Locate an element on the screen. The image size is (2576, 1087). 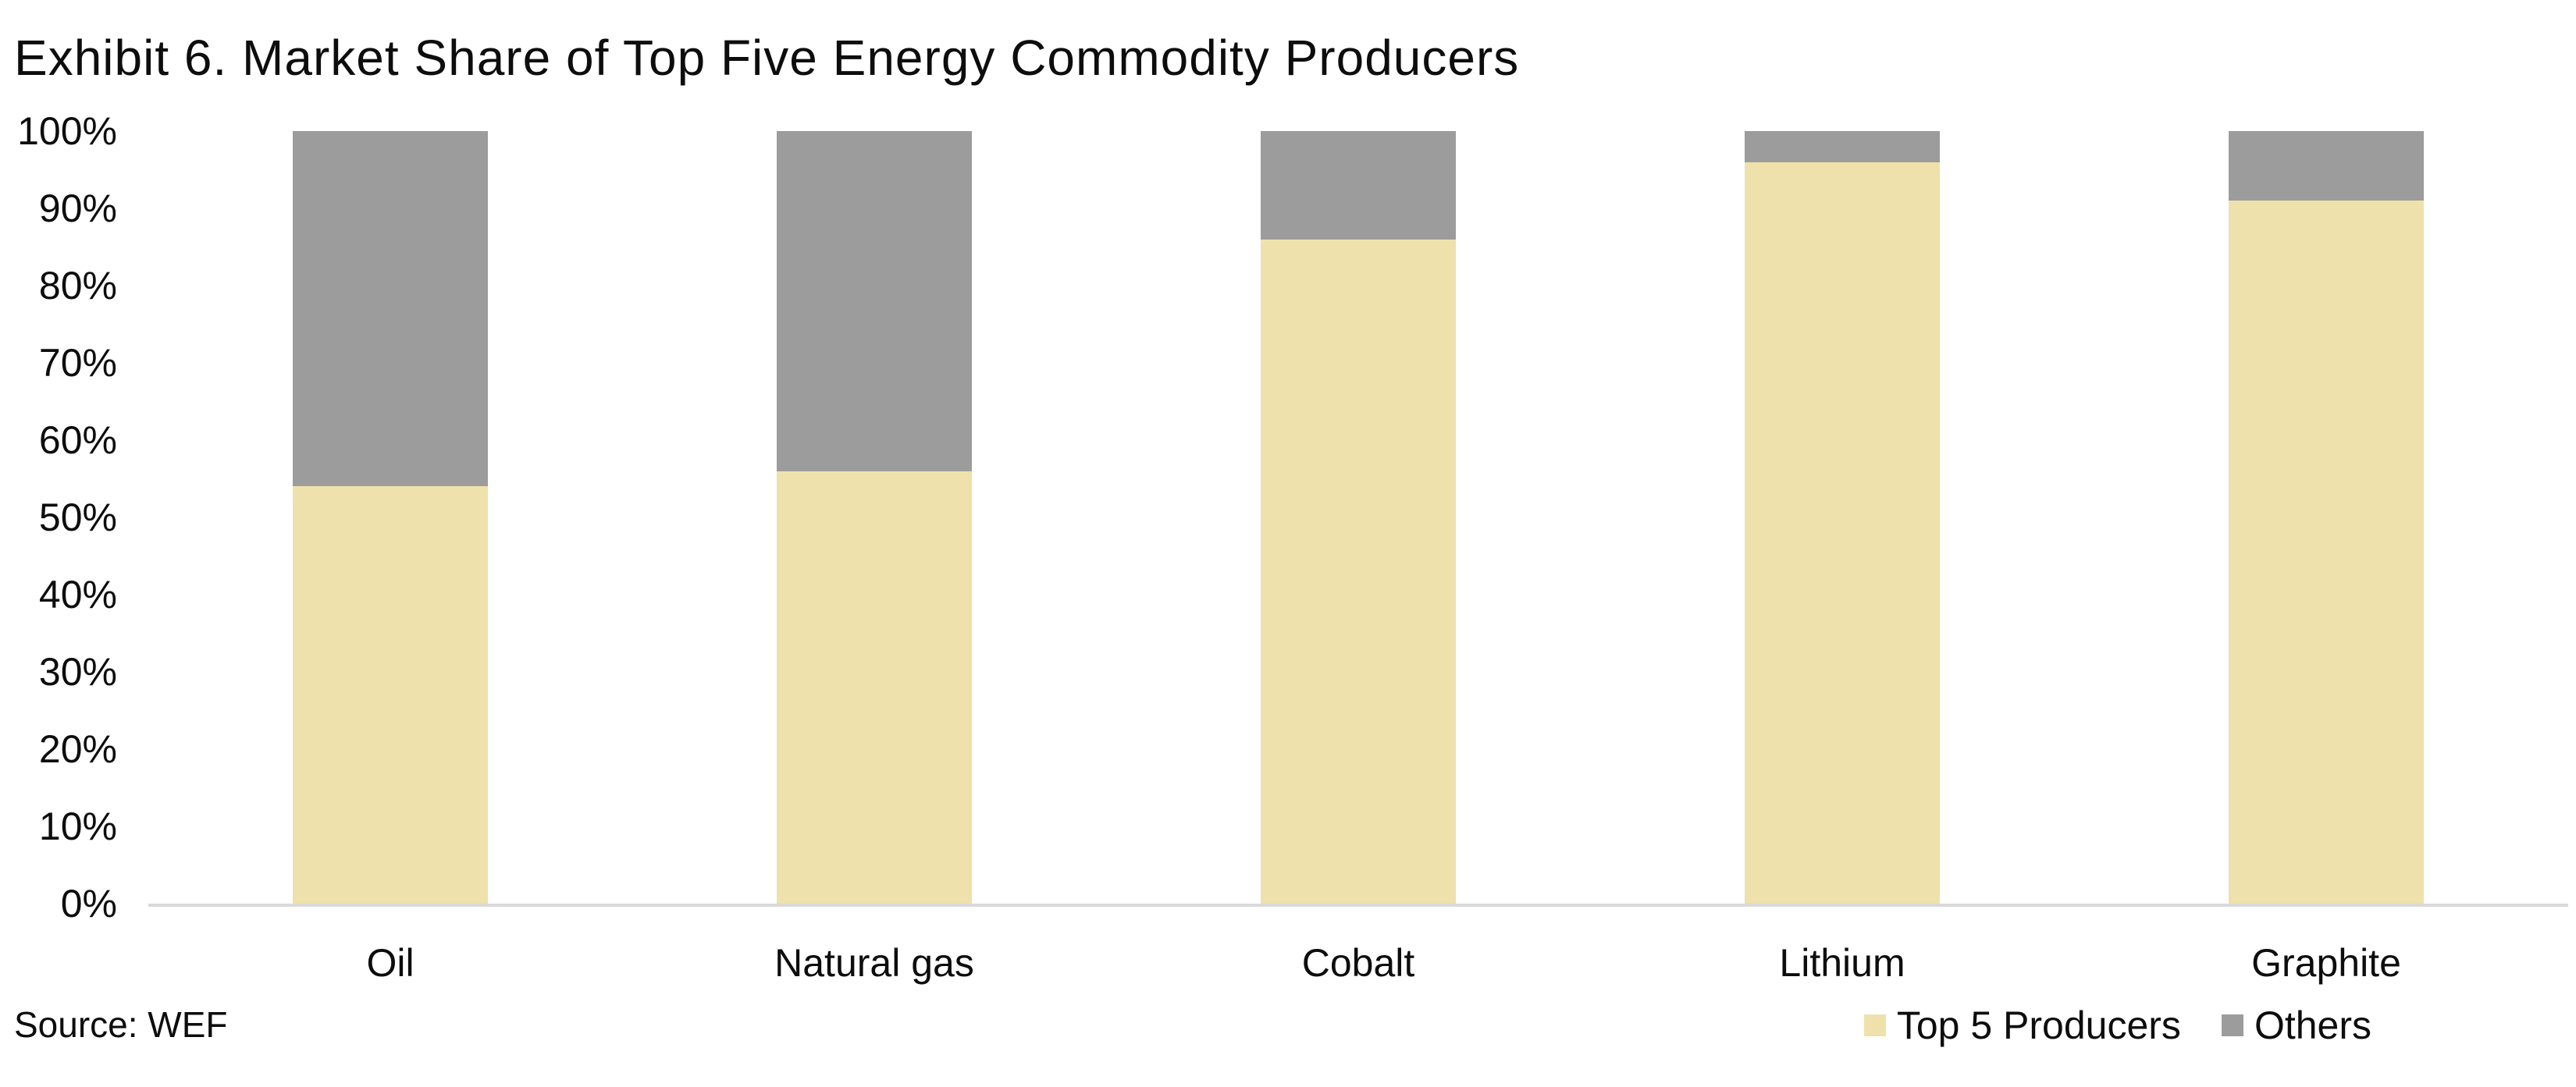
y-tick-label: 20% is located at coordinates (77, 749).